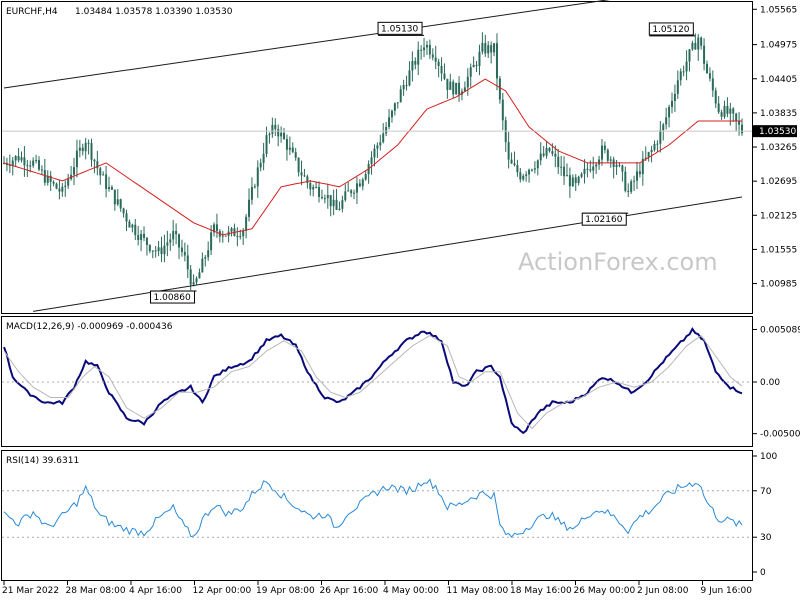  I want to click on macd-tick-label: -0.005002, so click(780, 435).